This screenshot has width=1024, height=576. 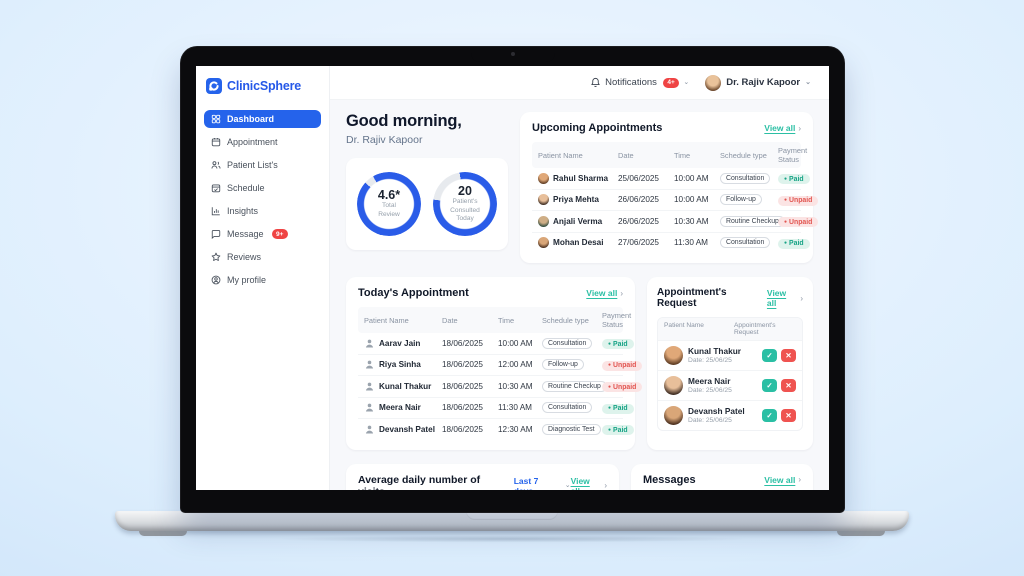 I want to click on laptop-shadow, so click(x=512, y=539).